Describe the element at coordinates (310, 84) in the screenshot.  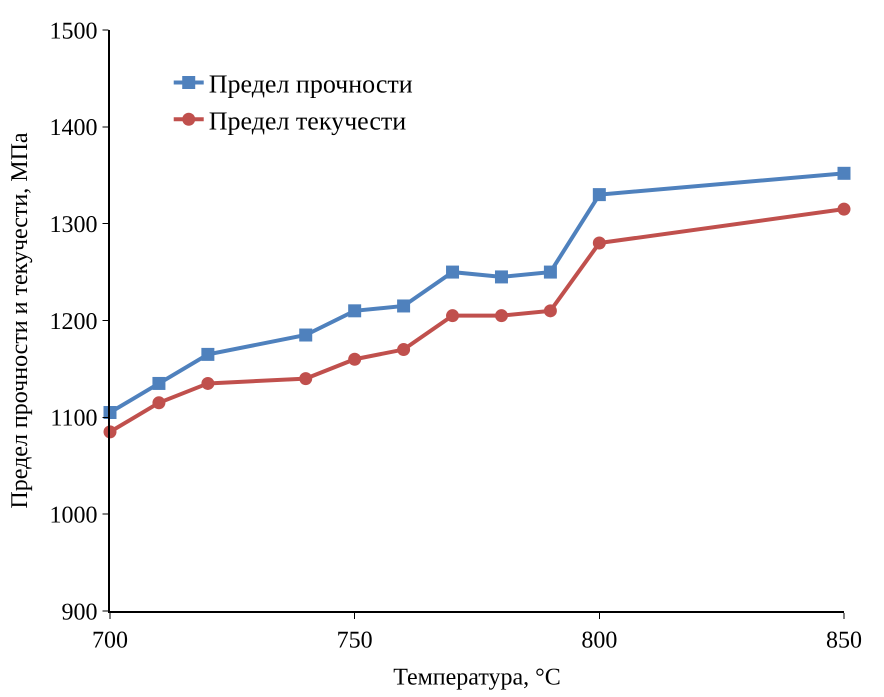
I see `legend-label: Предел прочности` at that location.